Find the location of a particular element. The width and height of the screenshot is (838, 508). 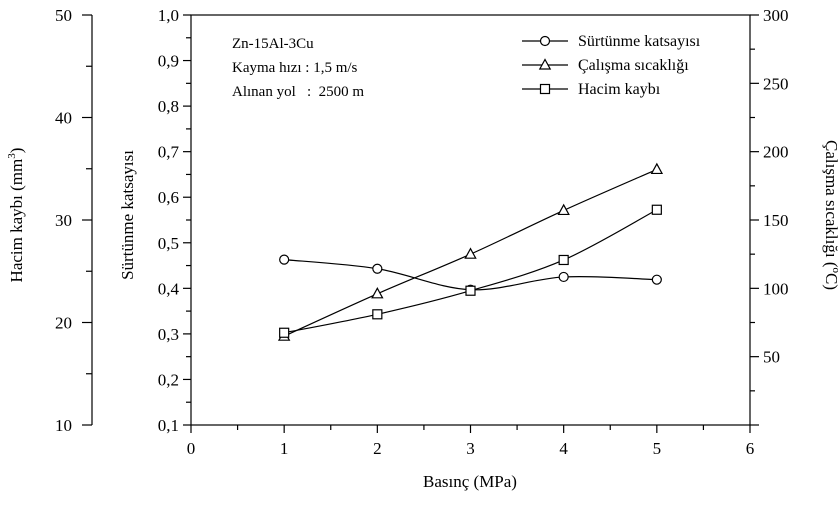

friction-tick-label: 0,1 is located at coordinates (168, 425).